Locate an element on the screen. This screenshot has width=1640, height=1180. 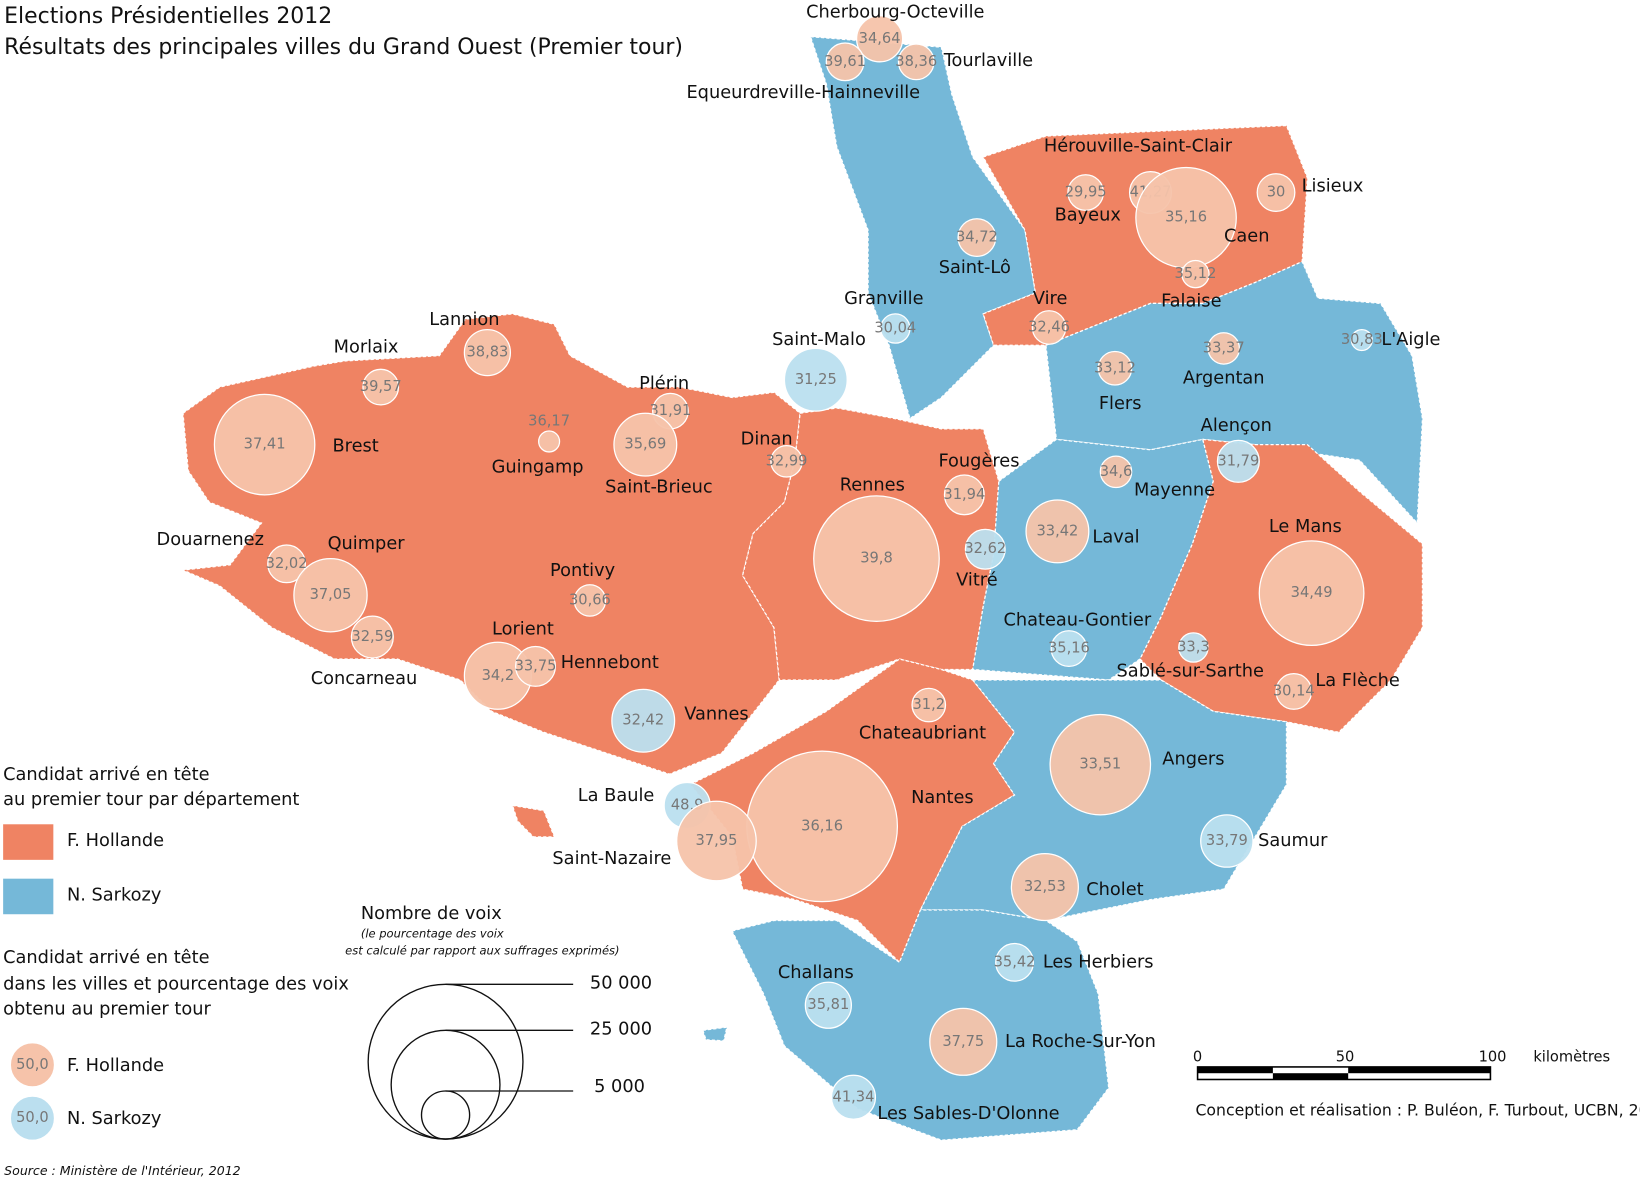
legend-title: dans les villes et pourcentage des voix is located at coordinates (176, 983).